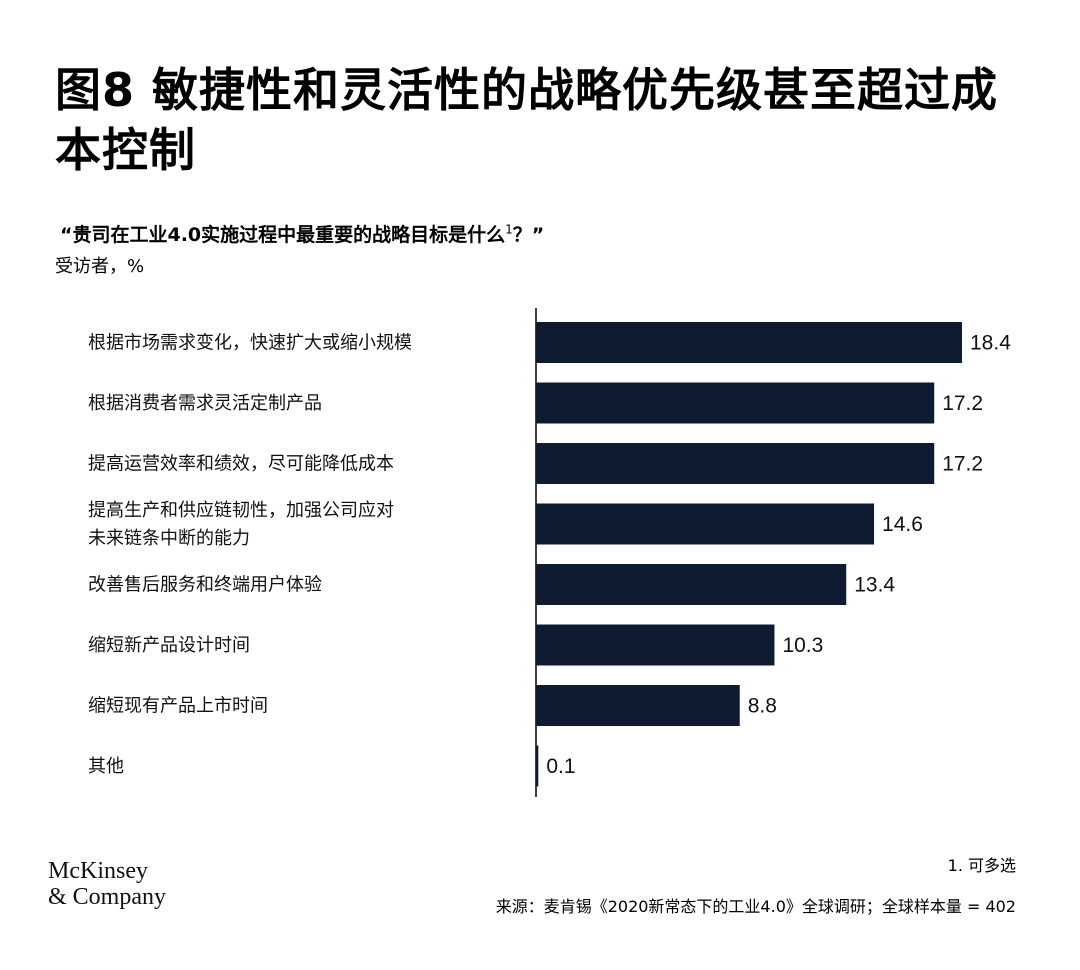 The height and width of the screenshot is (970, 1080). Describe the element at coordinates (205, 403) in the screenshot. I see `category-label: 根据消费者需求灵活定制产品` at that location.